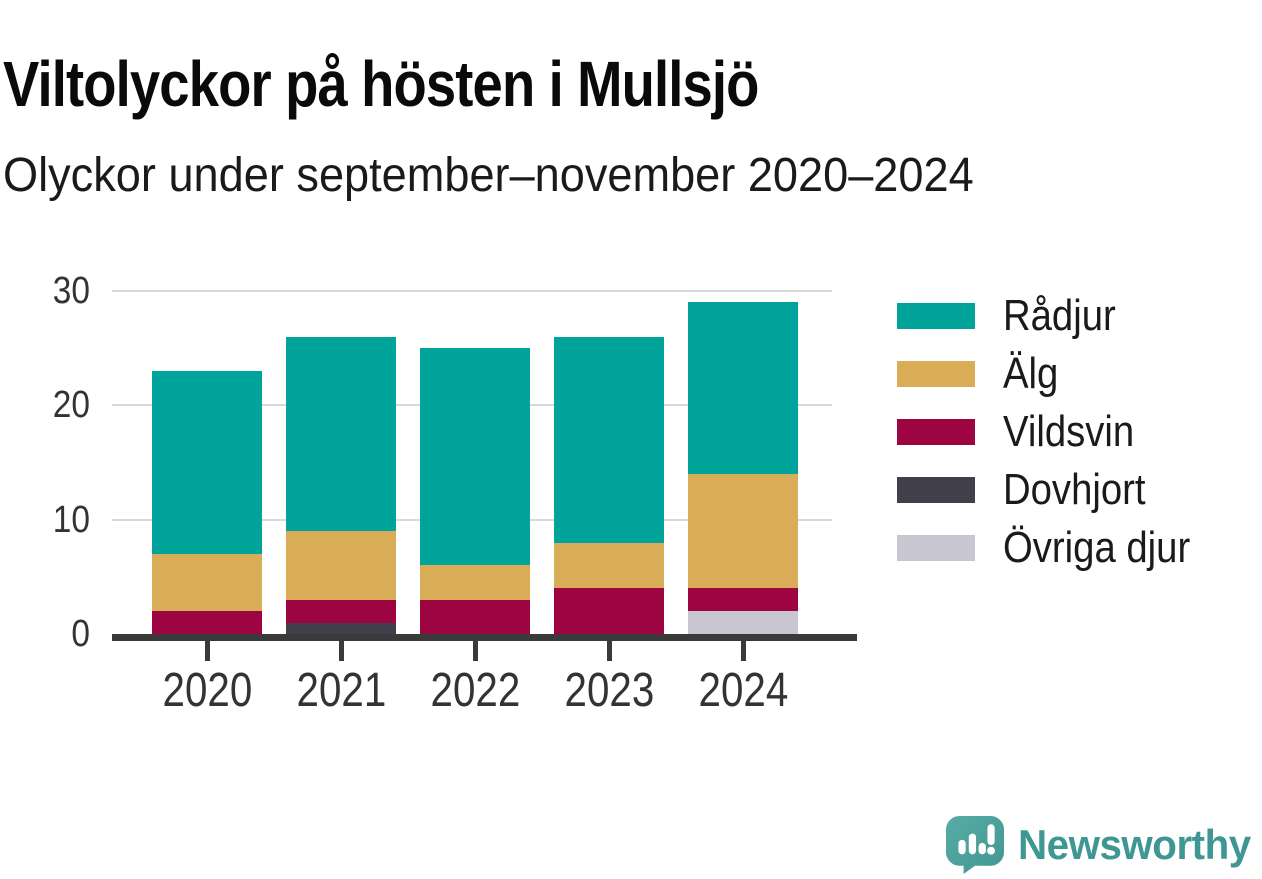 The width and height of the screenshot is (1262, 879). I want to click on bar-2024, so click(743, 462).